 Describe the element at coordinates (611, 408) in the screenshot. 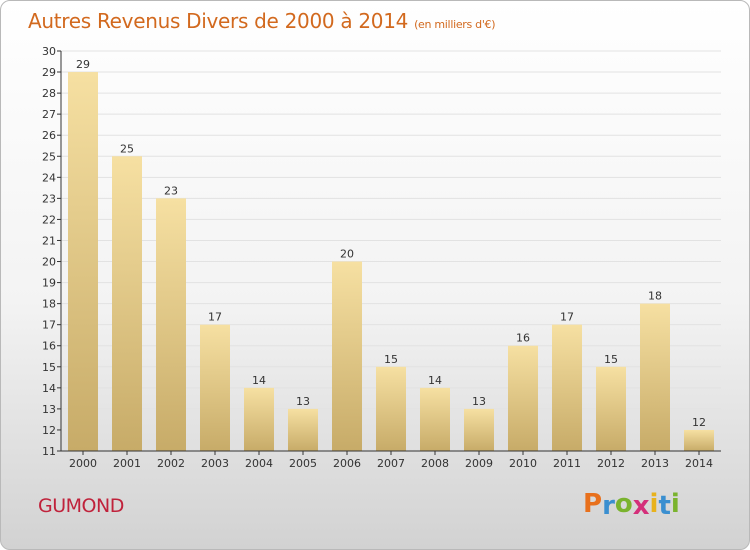

I see `bar-2012` at that location.